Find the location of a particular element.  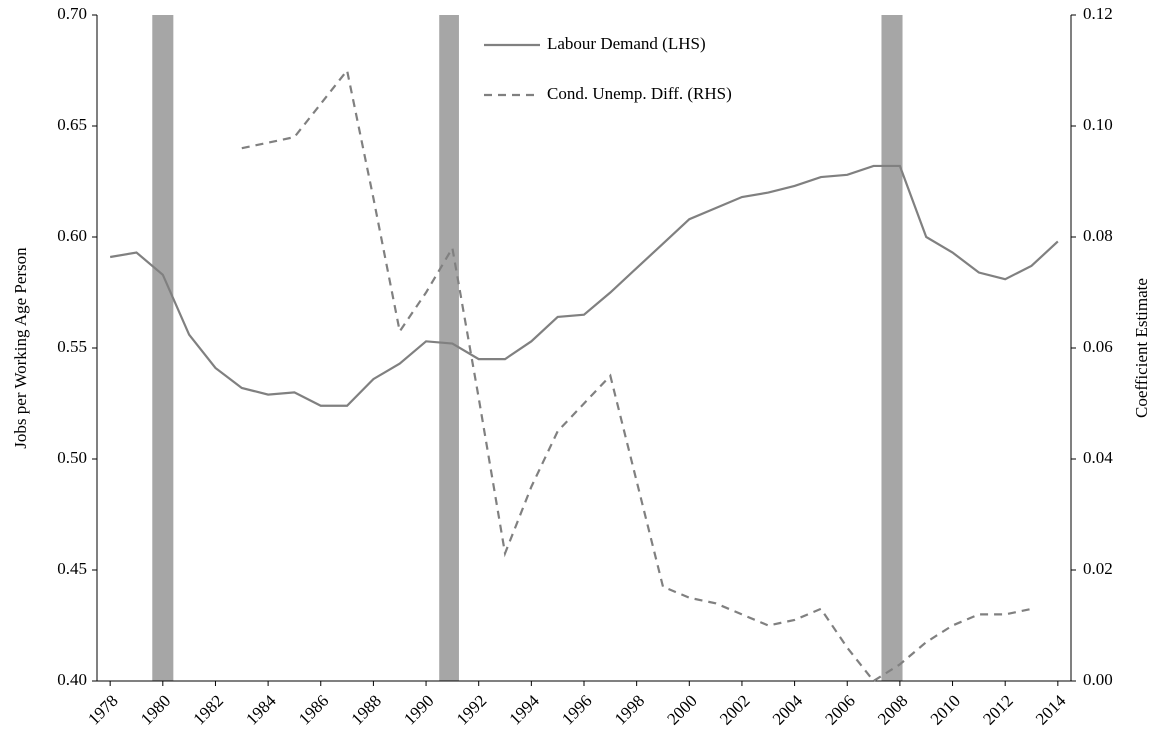

y-tick-label: 0.50 is located at coordinates (72, 457).